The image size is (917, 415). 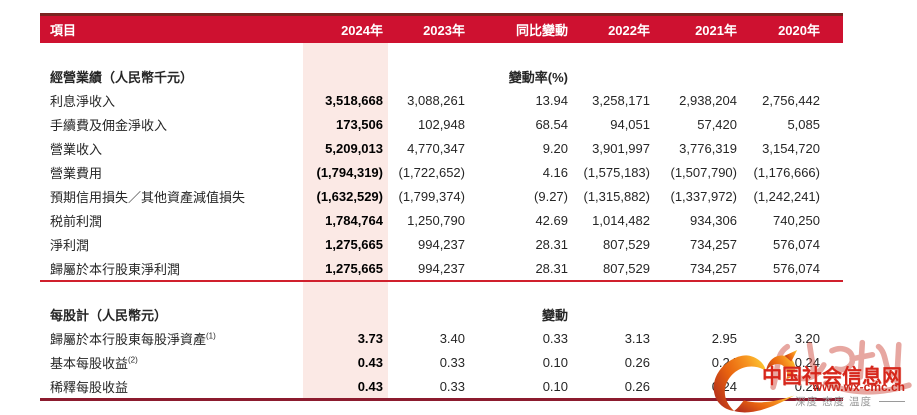 I want to click on cell-2023: (1,722,652), so click(x=432, y=172).